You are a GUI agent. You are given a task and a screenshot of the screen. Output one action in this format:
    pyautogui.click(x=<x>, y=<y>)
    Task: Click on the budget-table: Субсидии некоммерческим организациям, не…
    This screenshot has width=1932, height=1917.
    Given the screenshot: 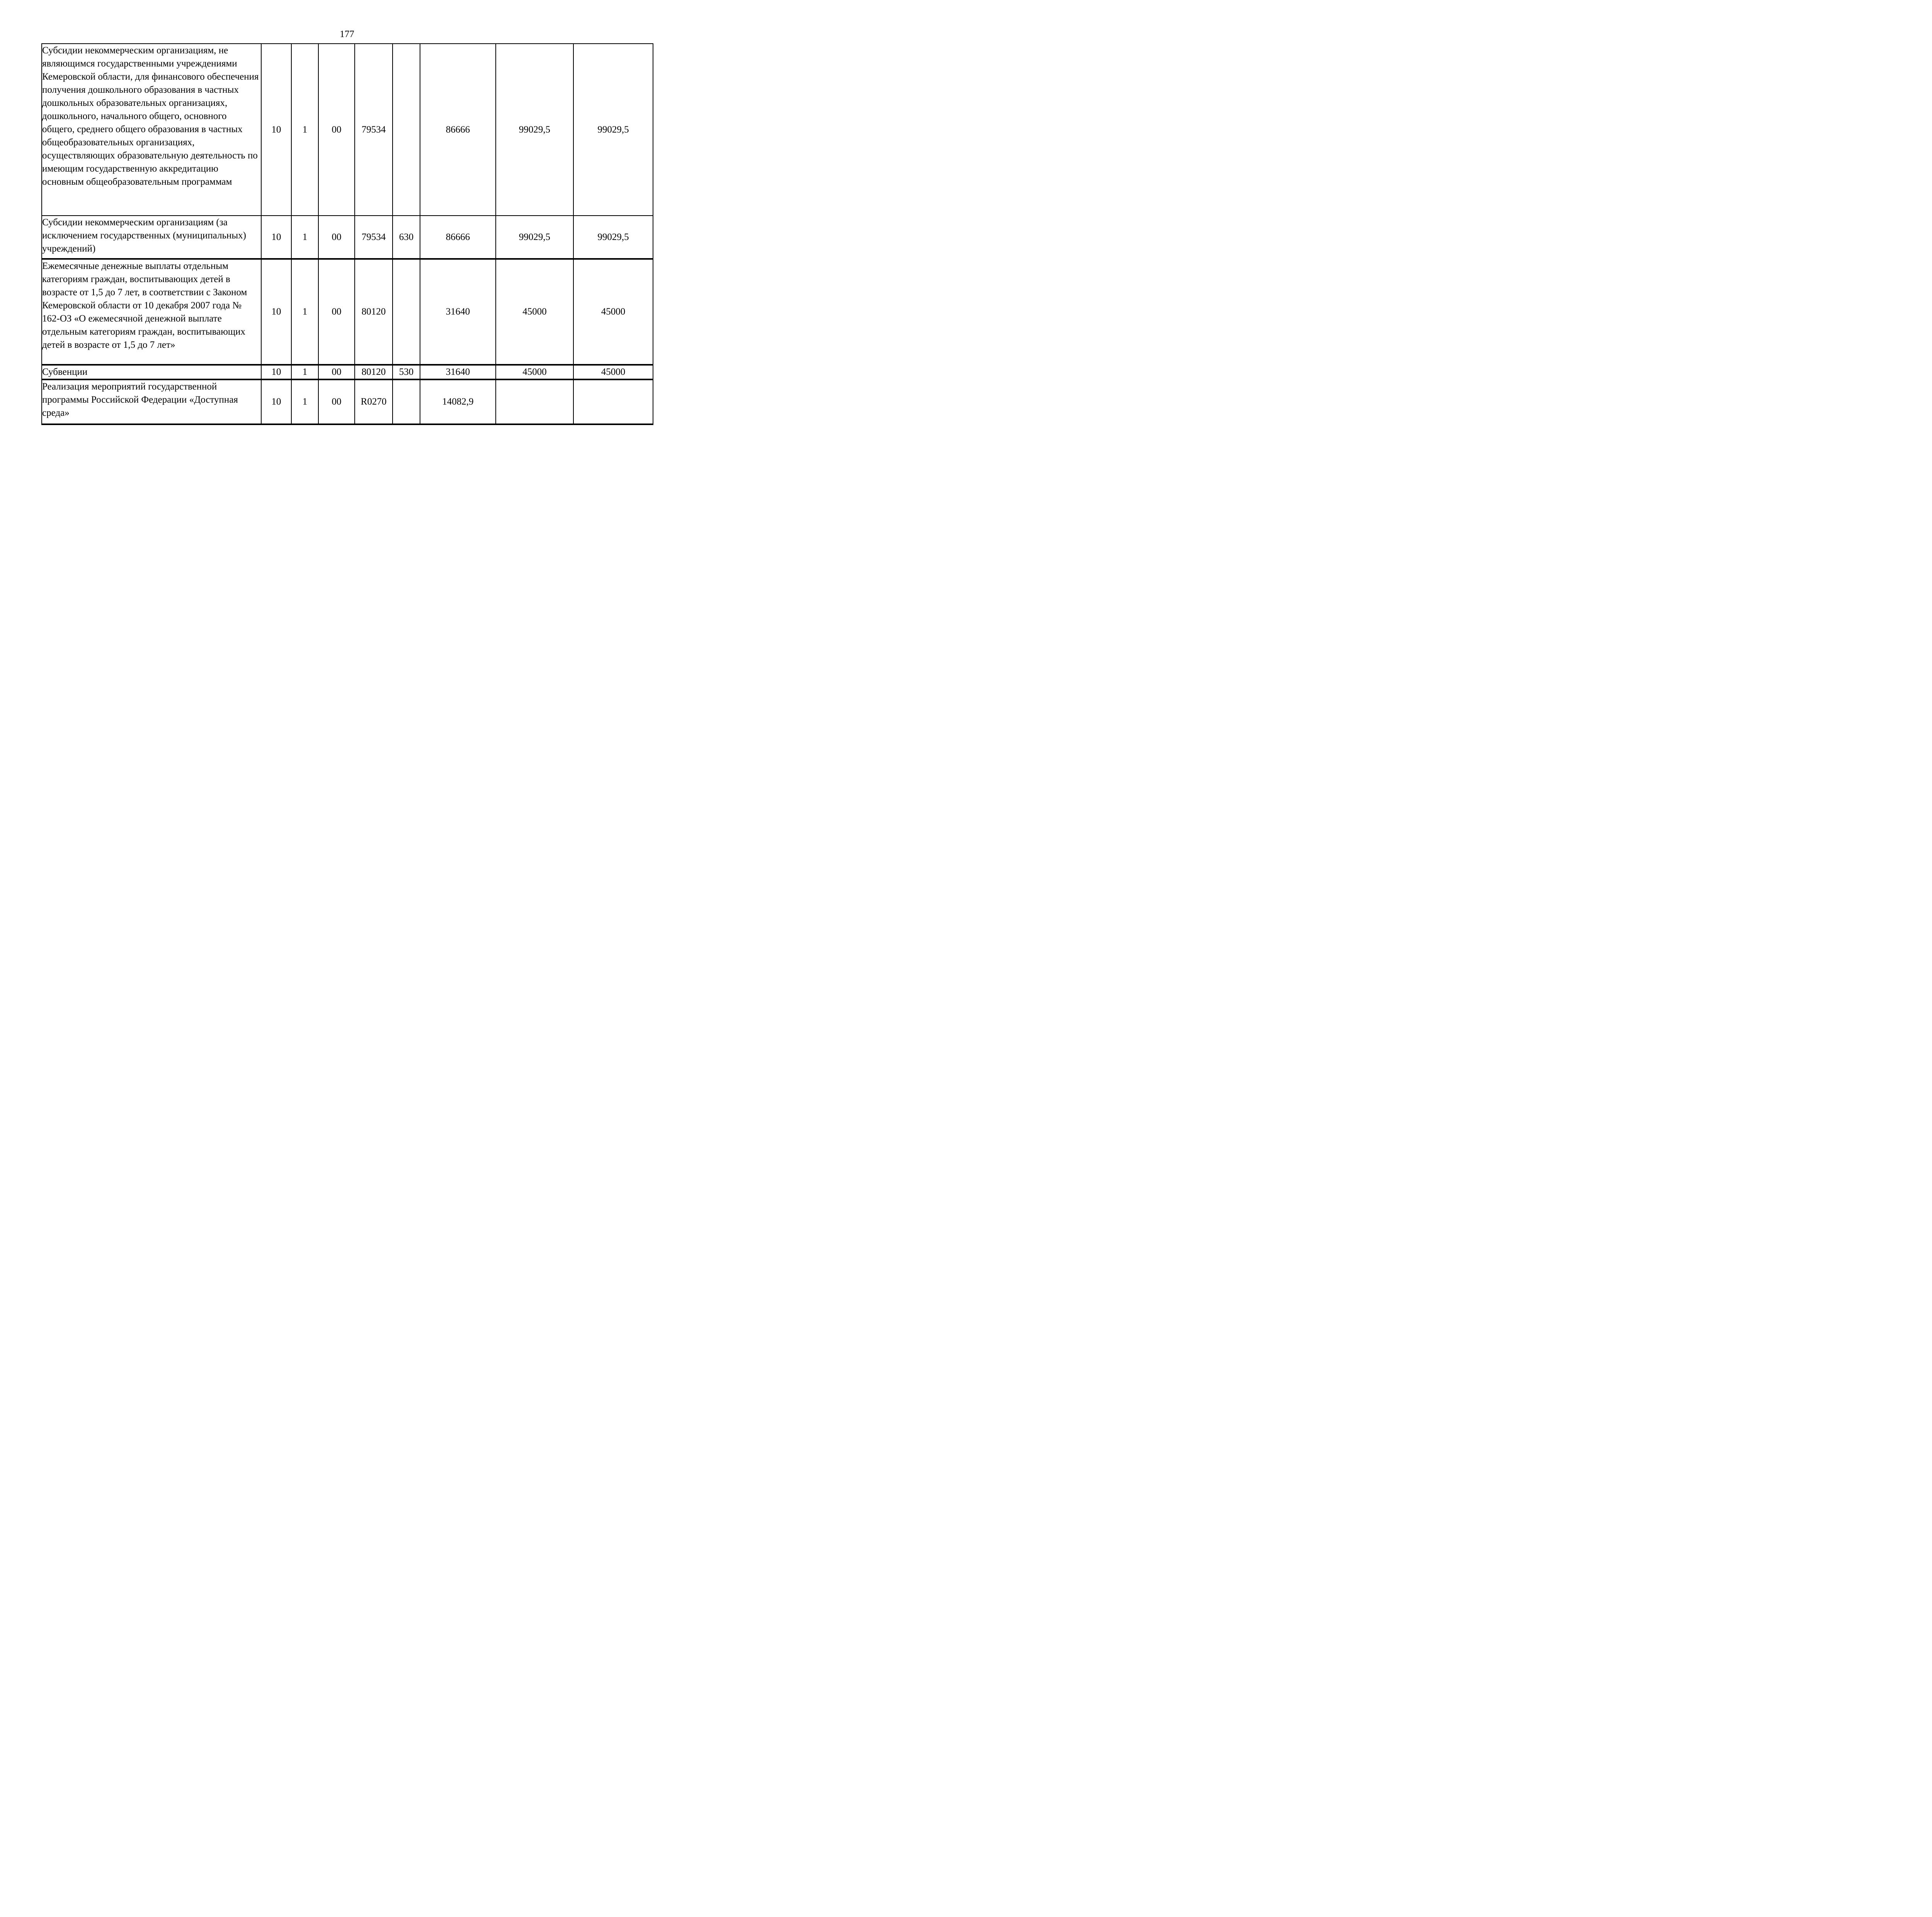 What is the action you would take?
    pyautogui.click(x=347, y=234)
    